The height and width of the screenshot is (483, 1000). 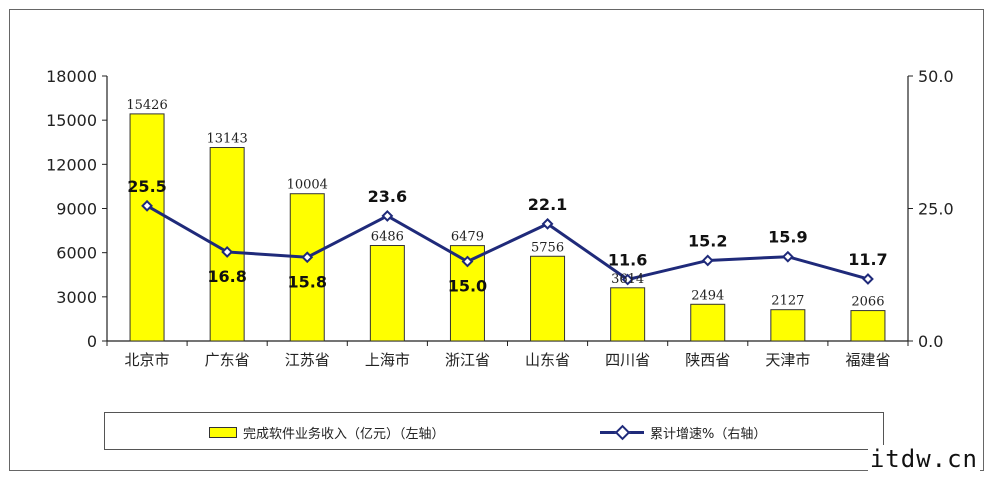 I want to click on bar-value-label: 6486, so click(x=387, y=237).